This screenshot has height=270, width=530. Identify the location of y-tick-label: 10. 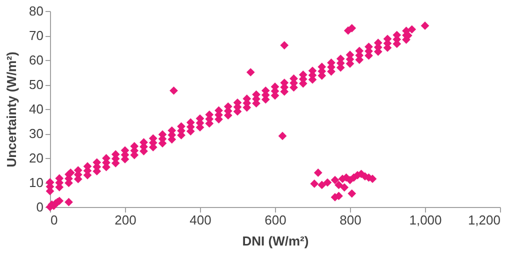
(36, 182).